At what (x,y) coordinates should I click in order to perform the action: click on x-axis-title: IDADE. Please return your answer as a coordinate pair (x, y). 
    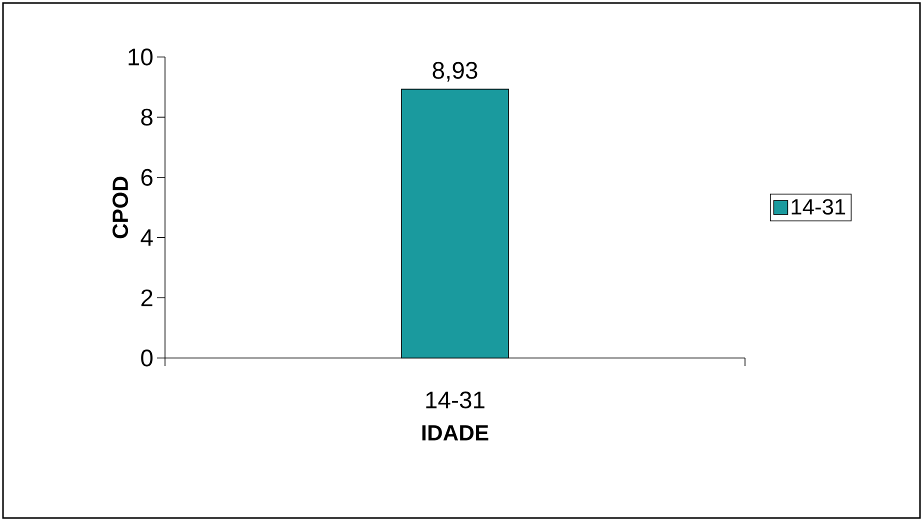
    Looking at the image, I should click on (455, 432).